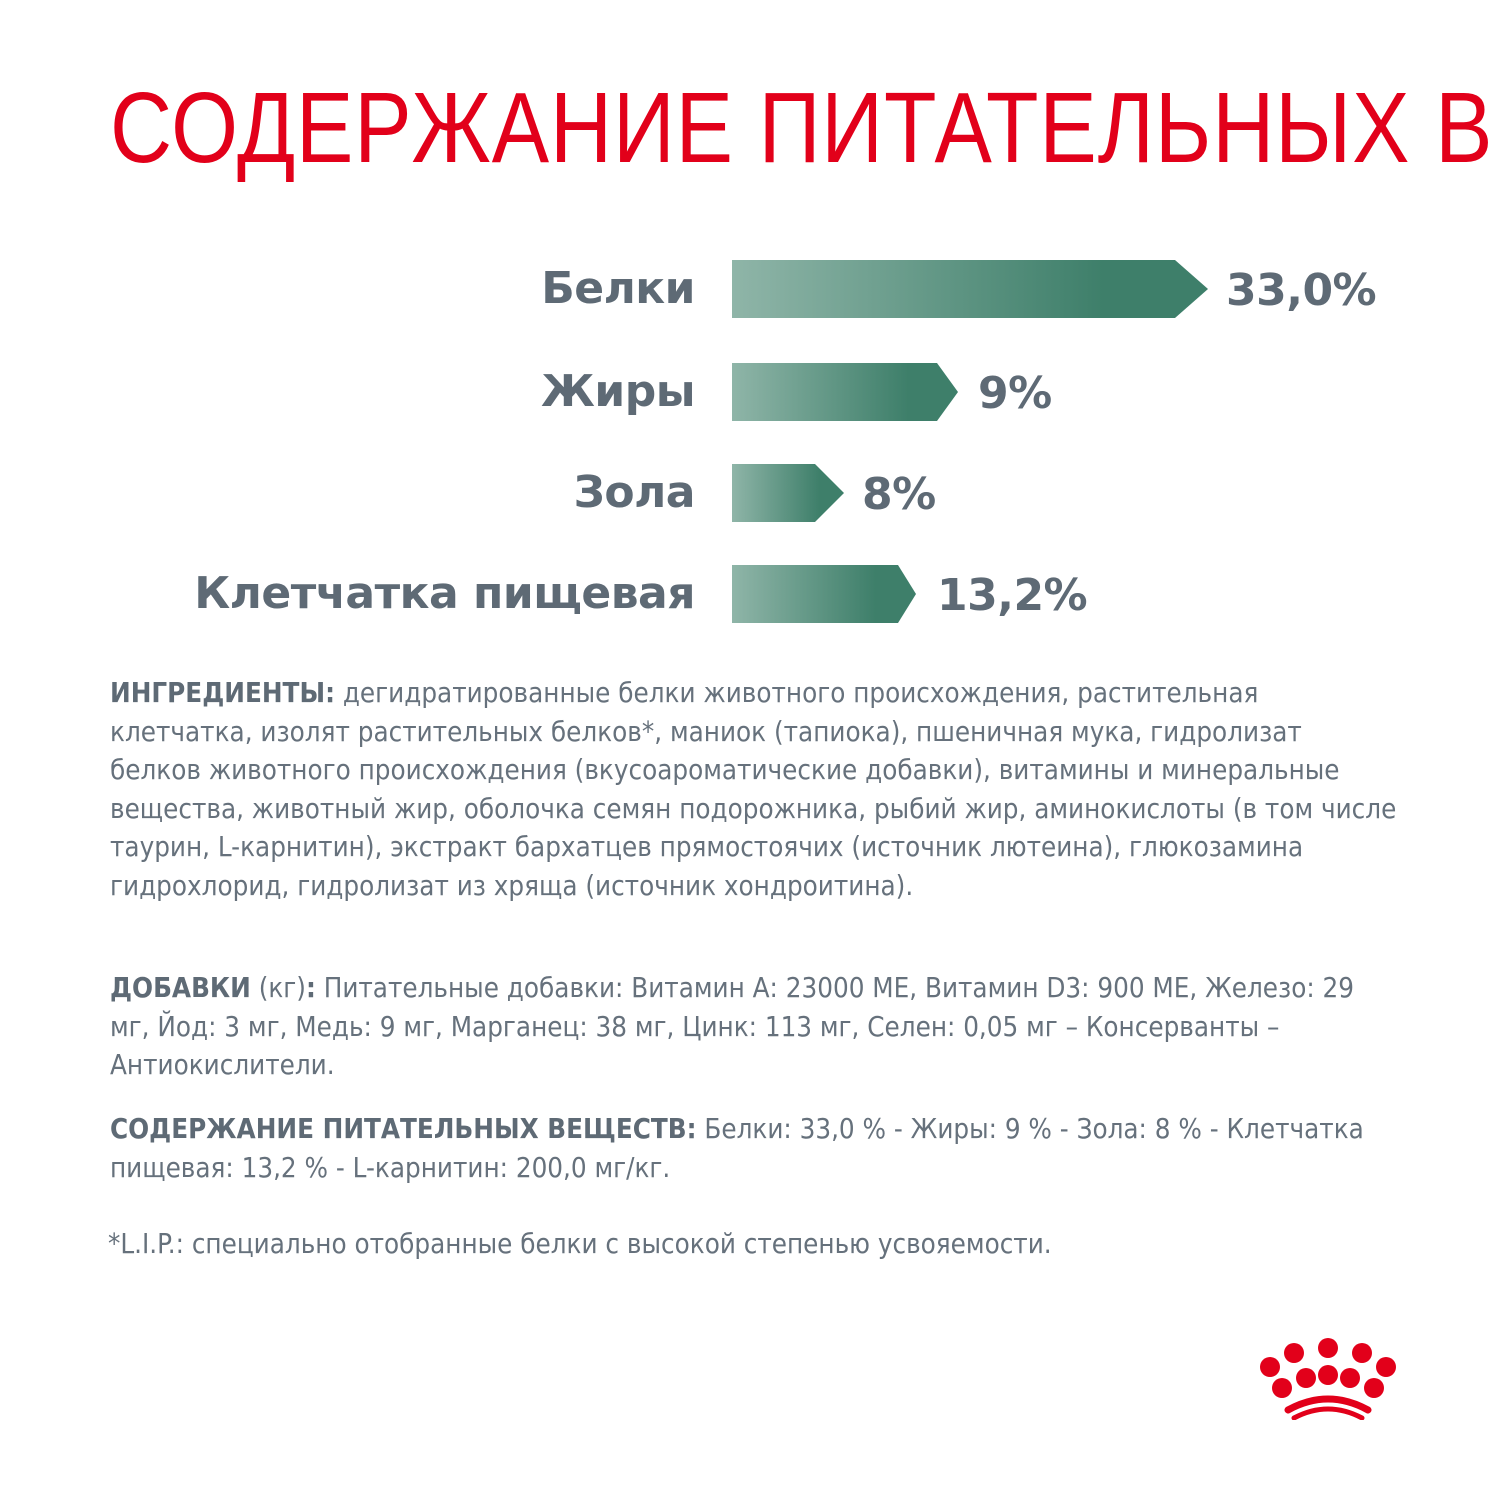  Describe the element at coordinates (180, 988) in the screenshot. I see `additives-heading: ДОБАВКИ` at that location.